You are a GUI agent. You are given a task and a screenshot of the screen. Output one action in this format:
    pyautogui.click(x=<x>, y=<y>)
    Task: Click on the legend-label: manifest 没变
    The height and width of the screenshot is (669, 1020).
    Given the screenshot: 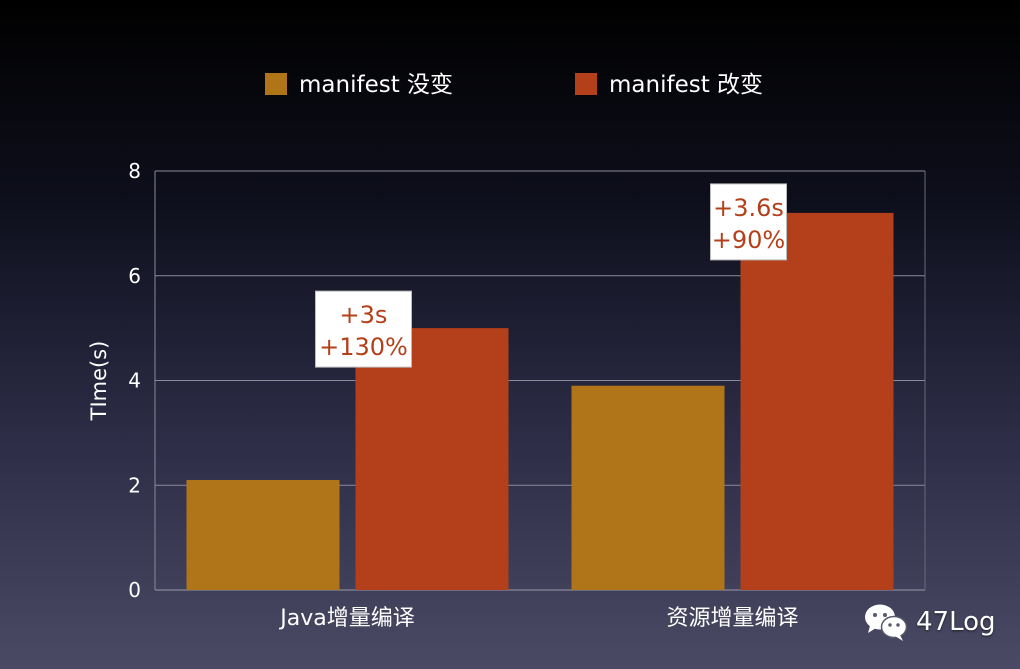 What is the action you would take?
    pyautogui.click(x=376, y=85)
    